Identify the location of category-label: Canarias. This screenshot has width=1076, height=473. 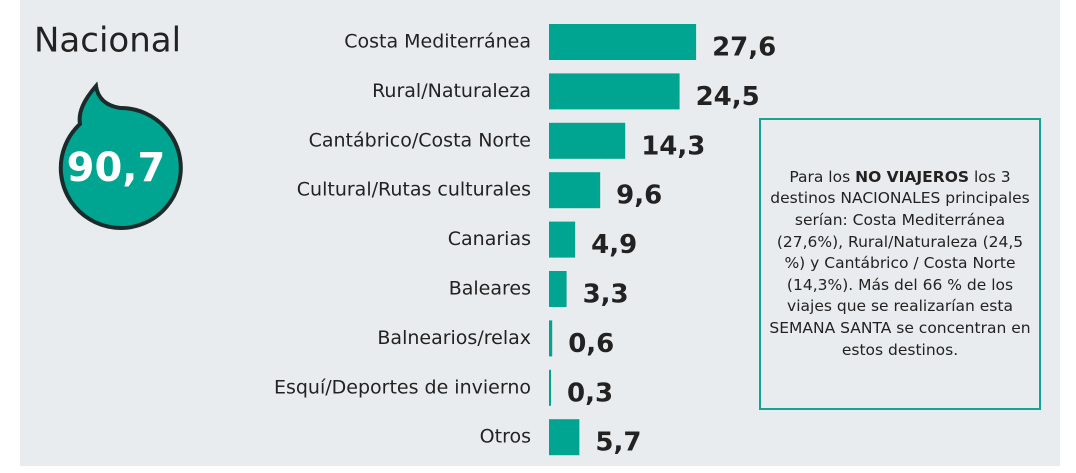
(489, 239).